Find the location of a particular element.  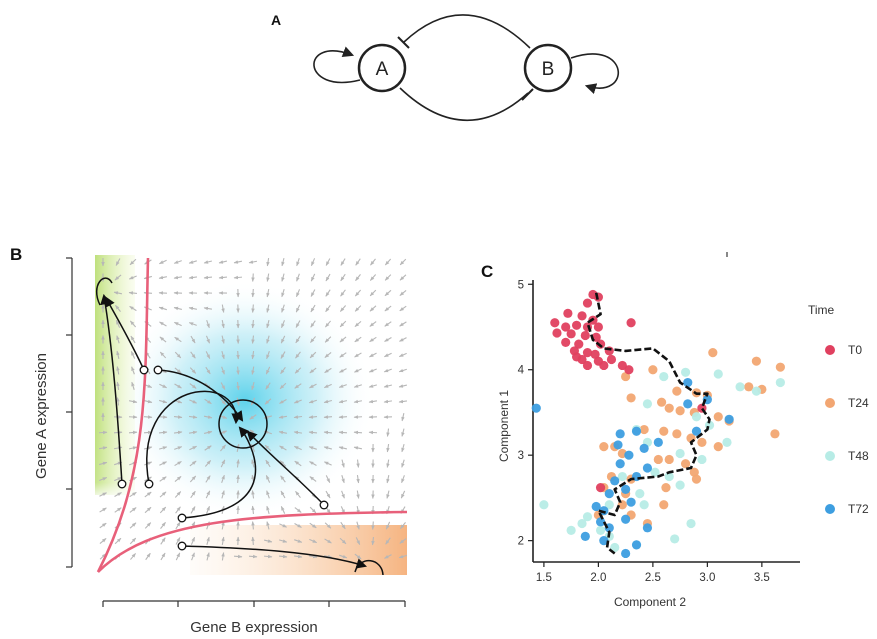

y-tick-label: 2 is located at coordinates (521, 542).